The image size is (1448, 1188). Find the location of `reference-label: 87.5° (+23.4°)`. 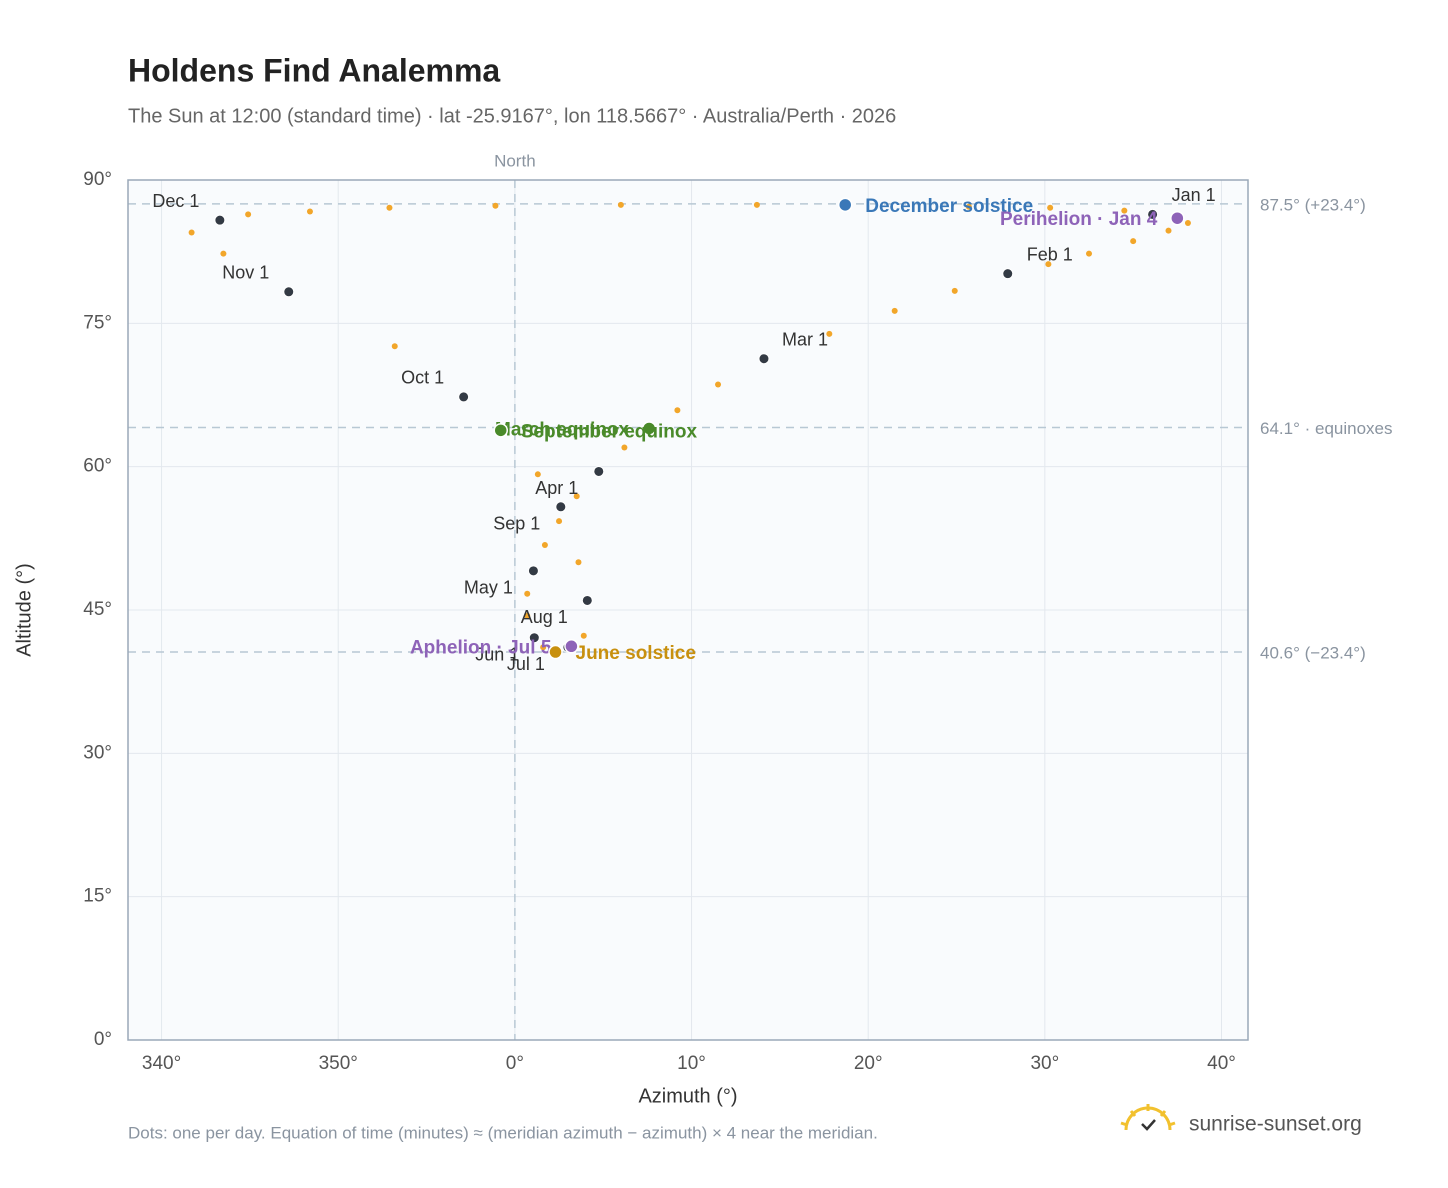

reference-label: 87.5° (+23.4°) is located at coordinates (1313, 204).